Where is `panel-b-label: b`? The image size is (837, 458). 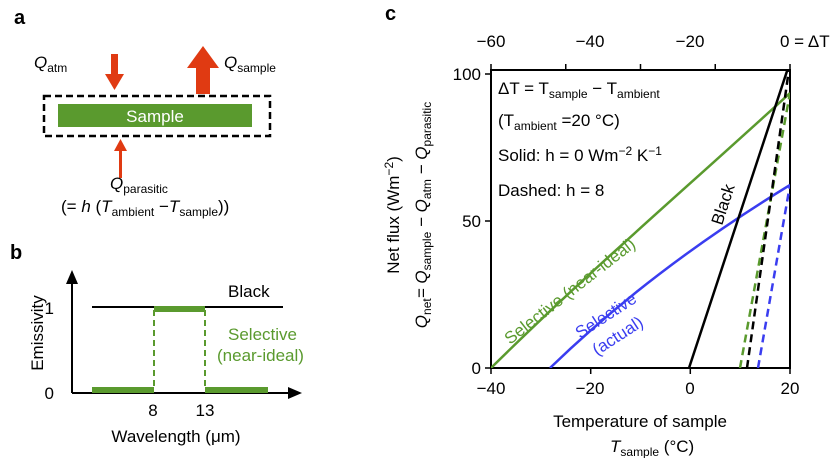 panel-b-label: b is located at coordinates (16, 253).